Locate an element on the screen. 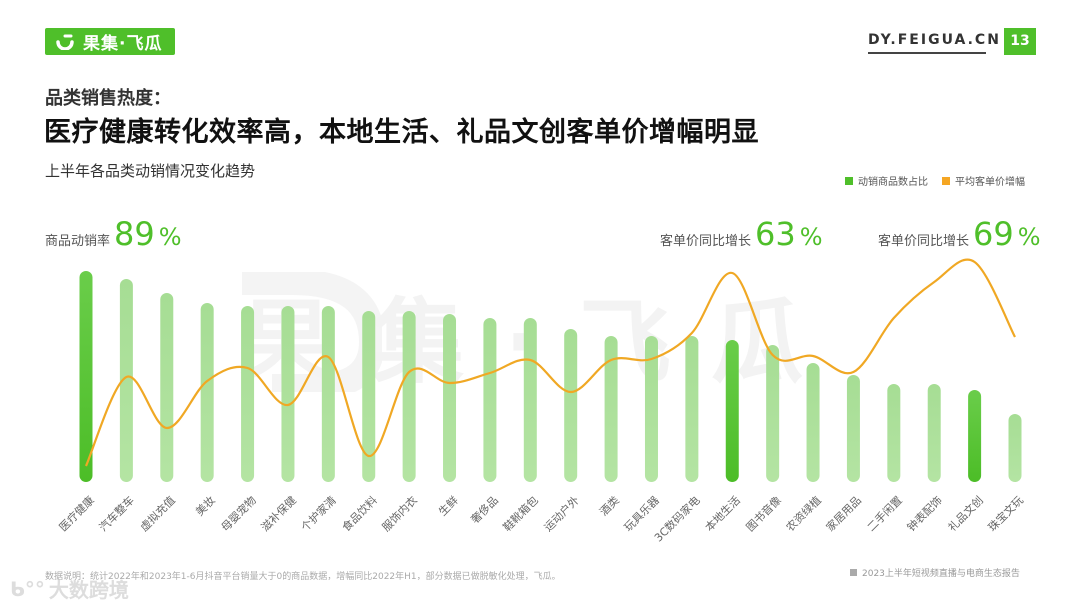  callout-value: 69 is located at coordinates (993, 234).